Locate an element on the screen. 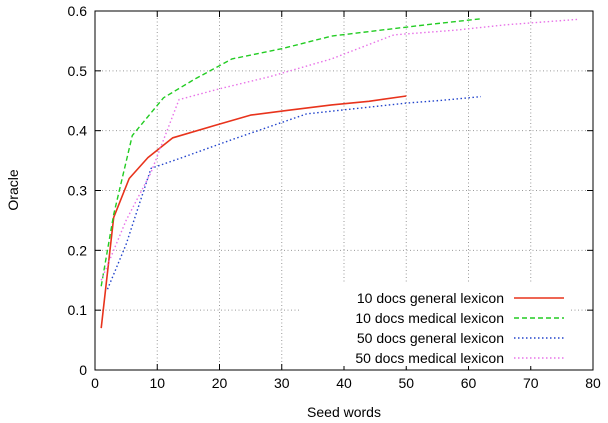 The width and height of the screenshot is (608, 423). x-tick-label: 70 is located at coordinates (531, 383).